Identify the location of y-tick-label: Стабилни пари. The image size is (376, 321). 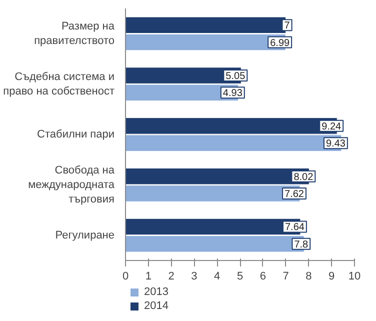
(75, 134).